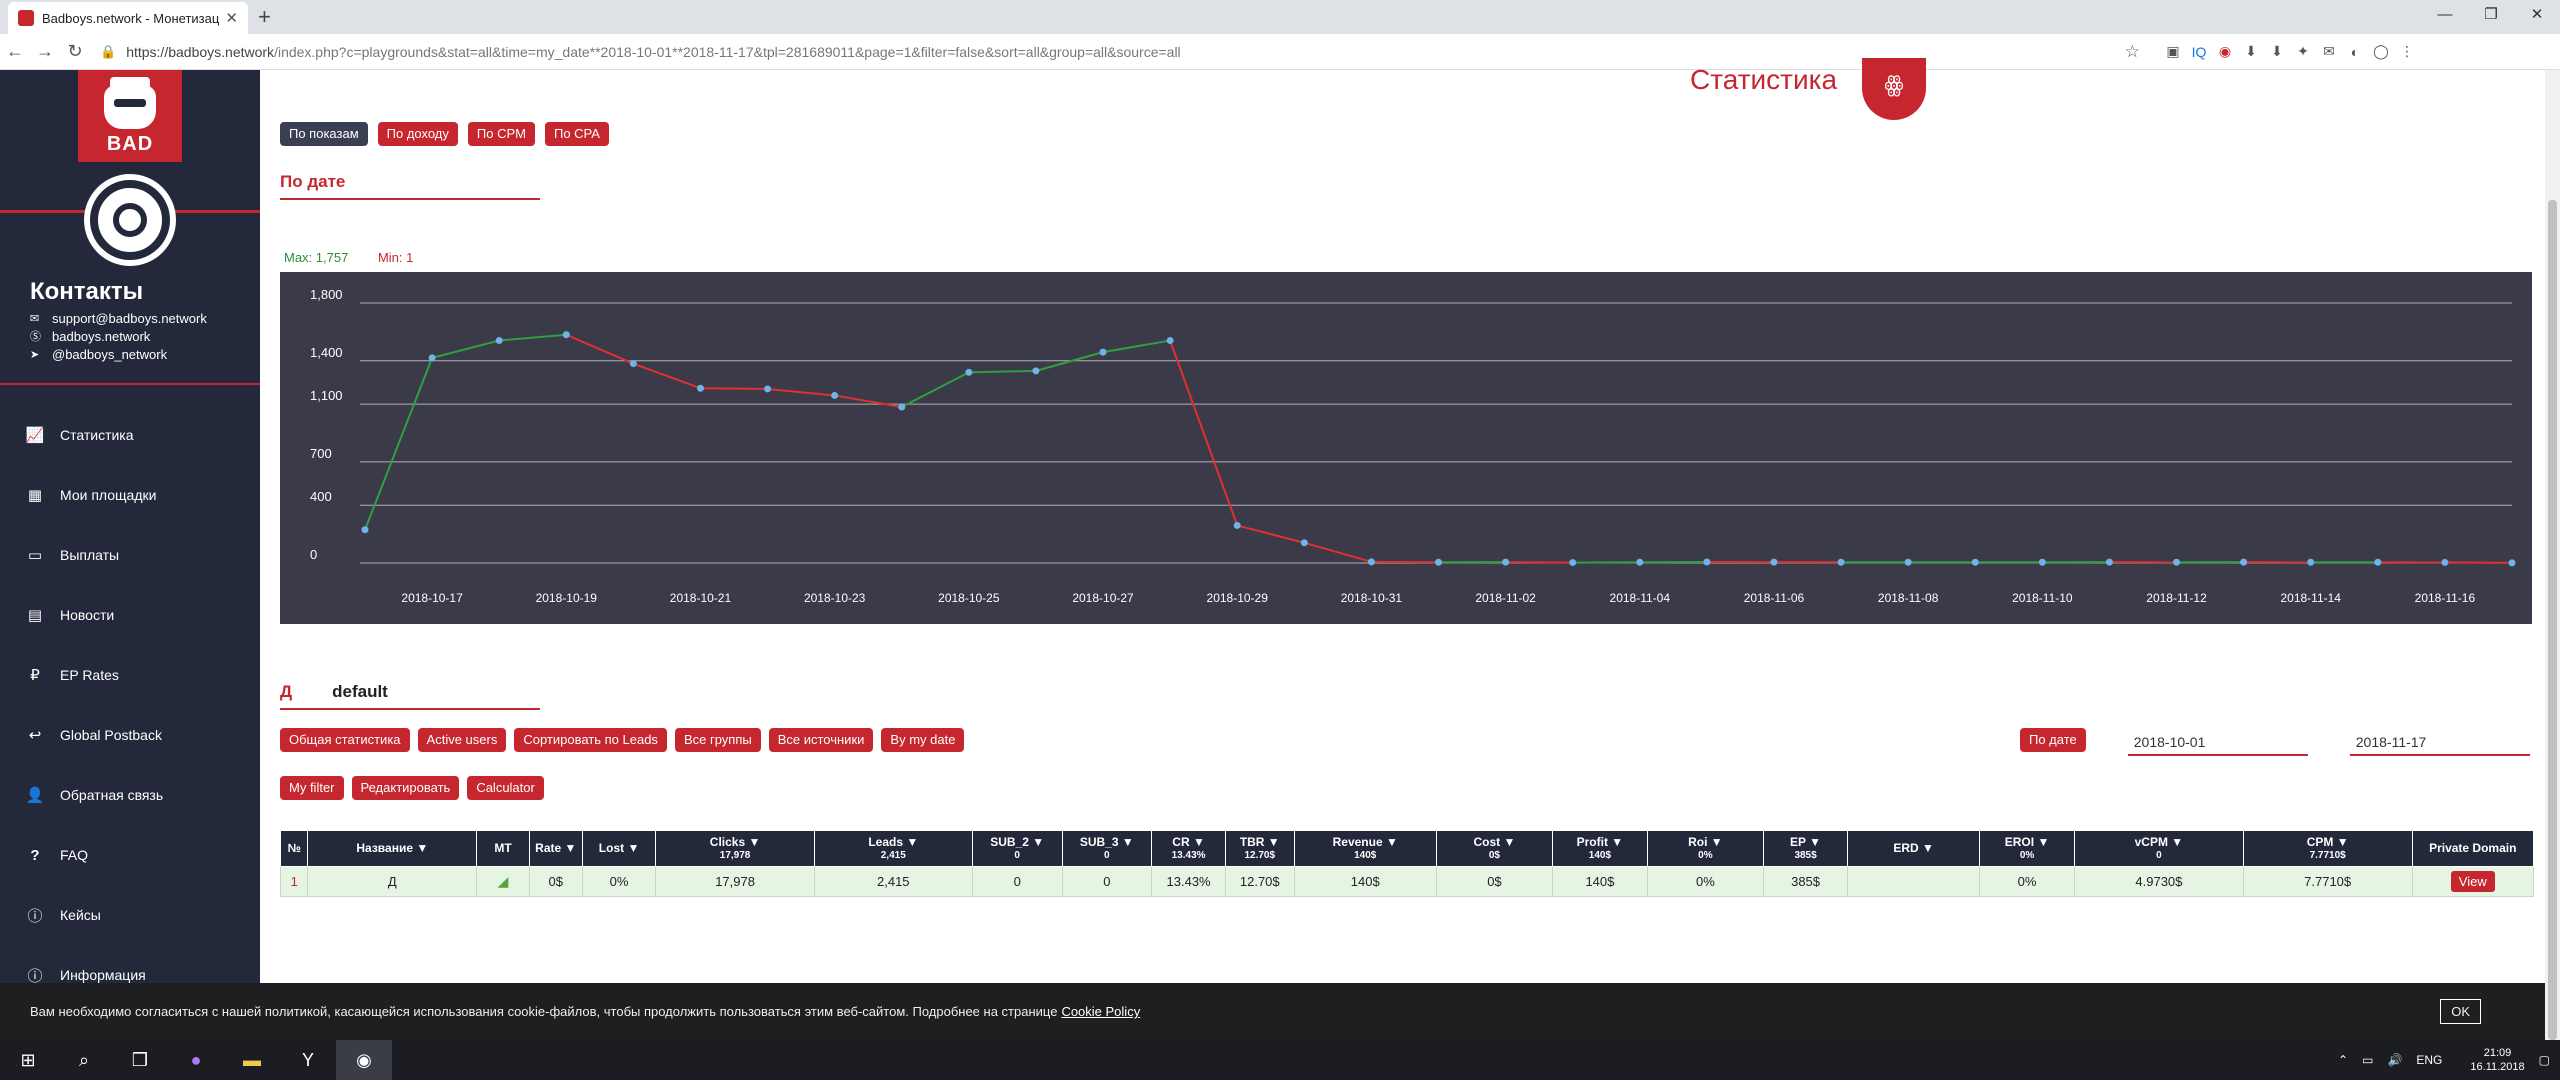 The height and width of the screenshot is (1080, 2560). Describe the element at coordinates (576, 134) in the screenshot. I see `tab-cpa: По CPA` at that location.